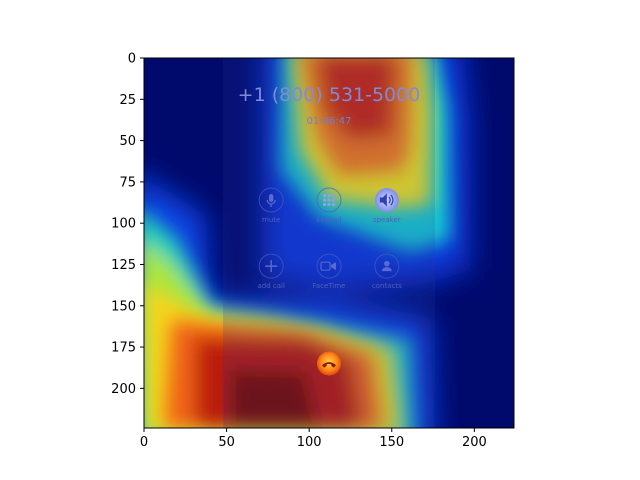 This screenshot has width=640, height=480. What do you see at coordinates (386, 200) in the screenshot?
I see `speaker-icon` at bounding box center [386, 200].